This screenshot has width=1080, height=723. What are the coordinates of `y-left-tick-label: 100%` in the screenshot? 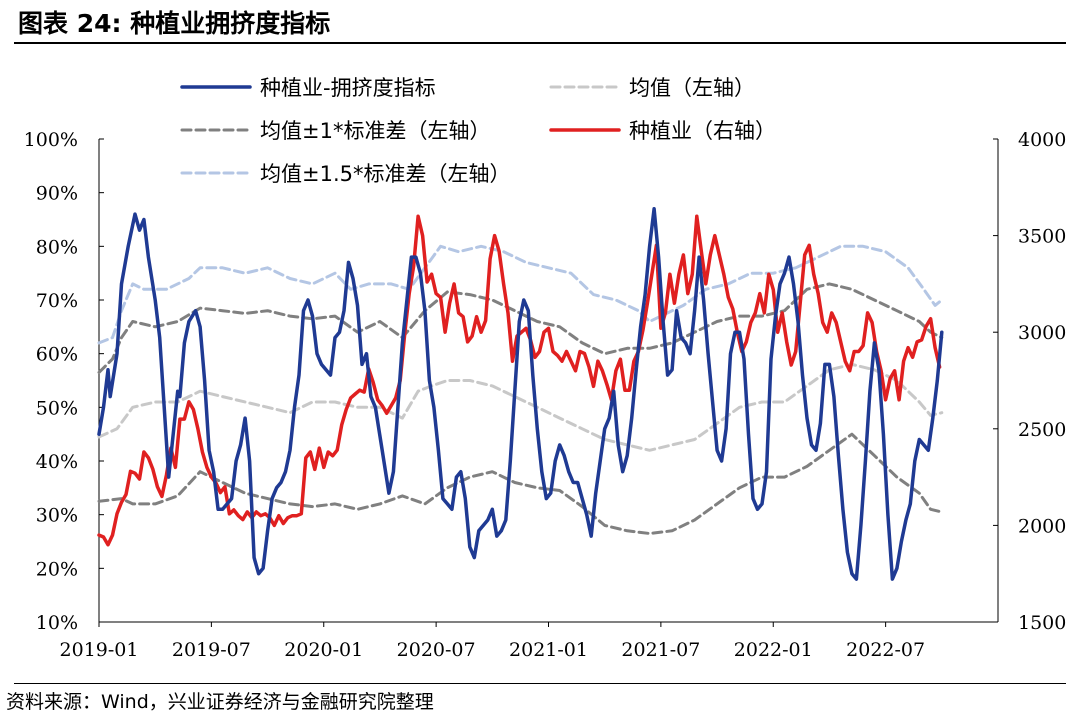 It's located at (51, 140).